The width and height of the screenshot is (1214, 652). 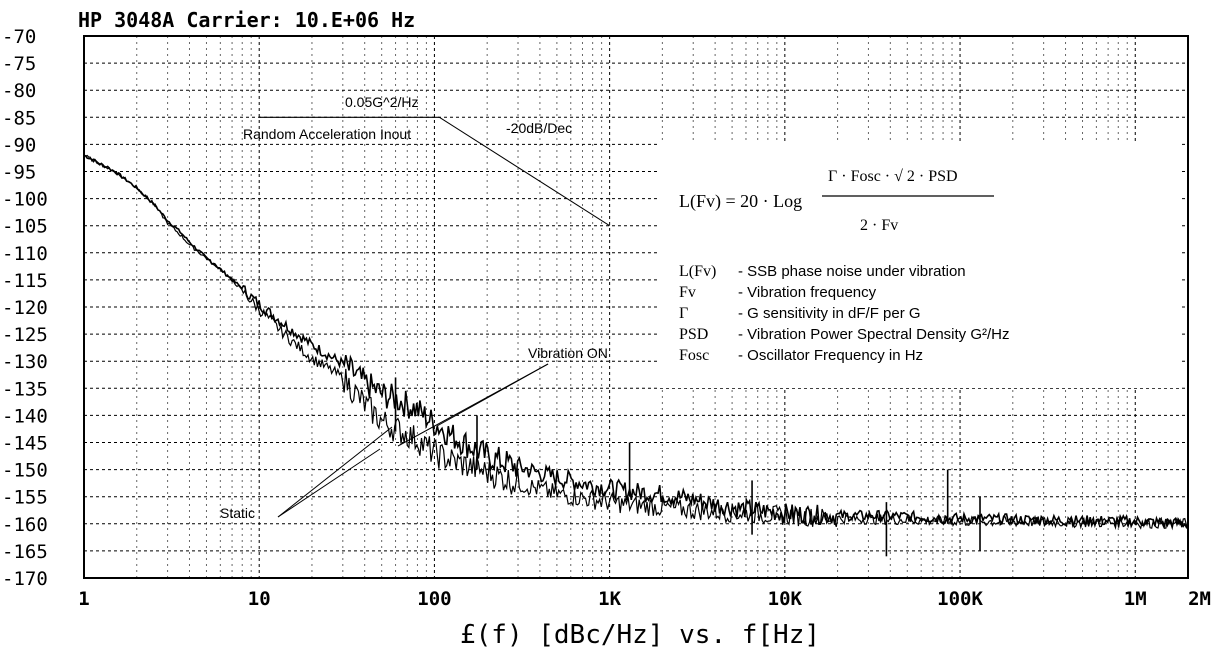 I want to click on y-tick-label: -150, so click(x=25, y=471).